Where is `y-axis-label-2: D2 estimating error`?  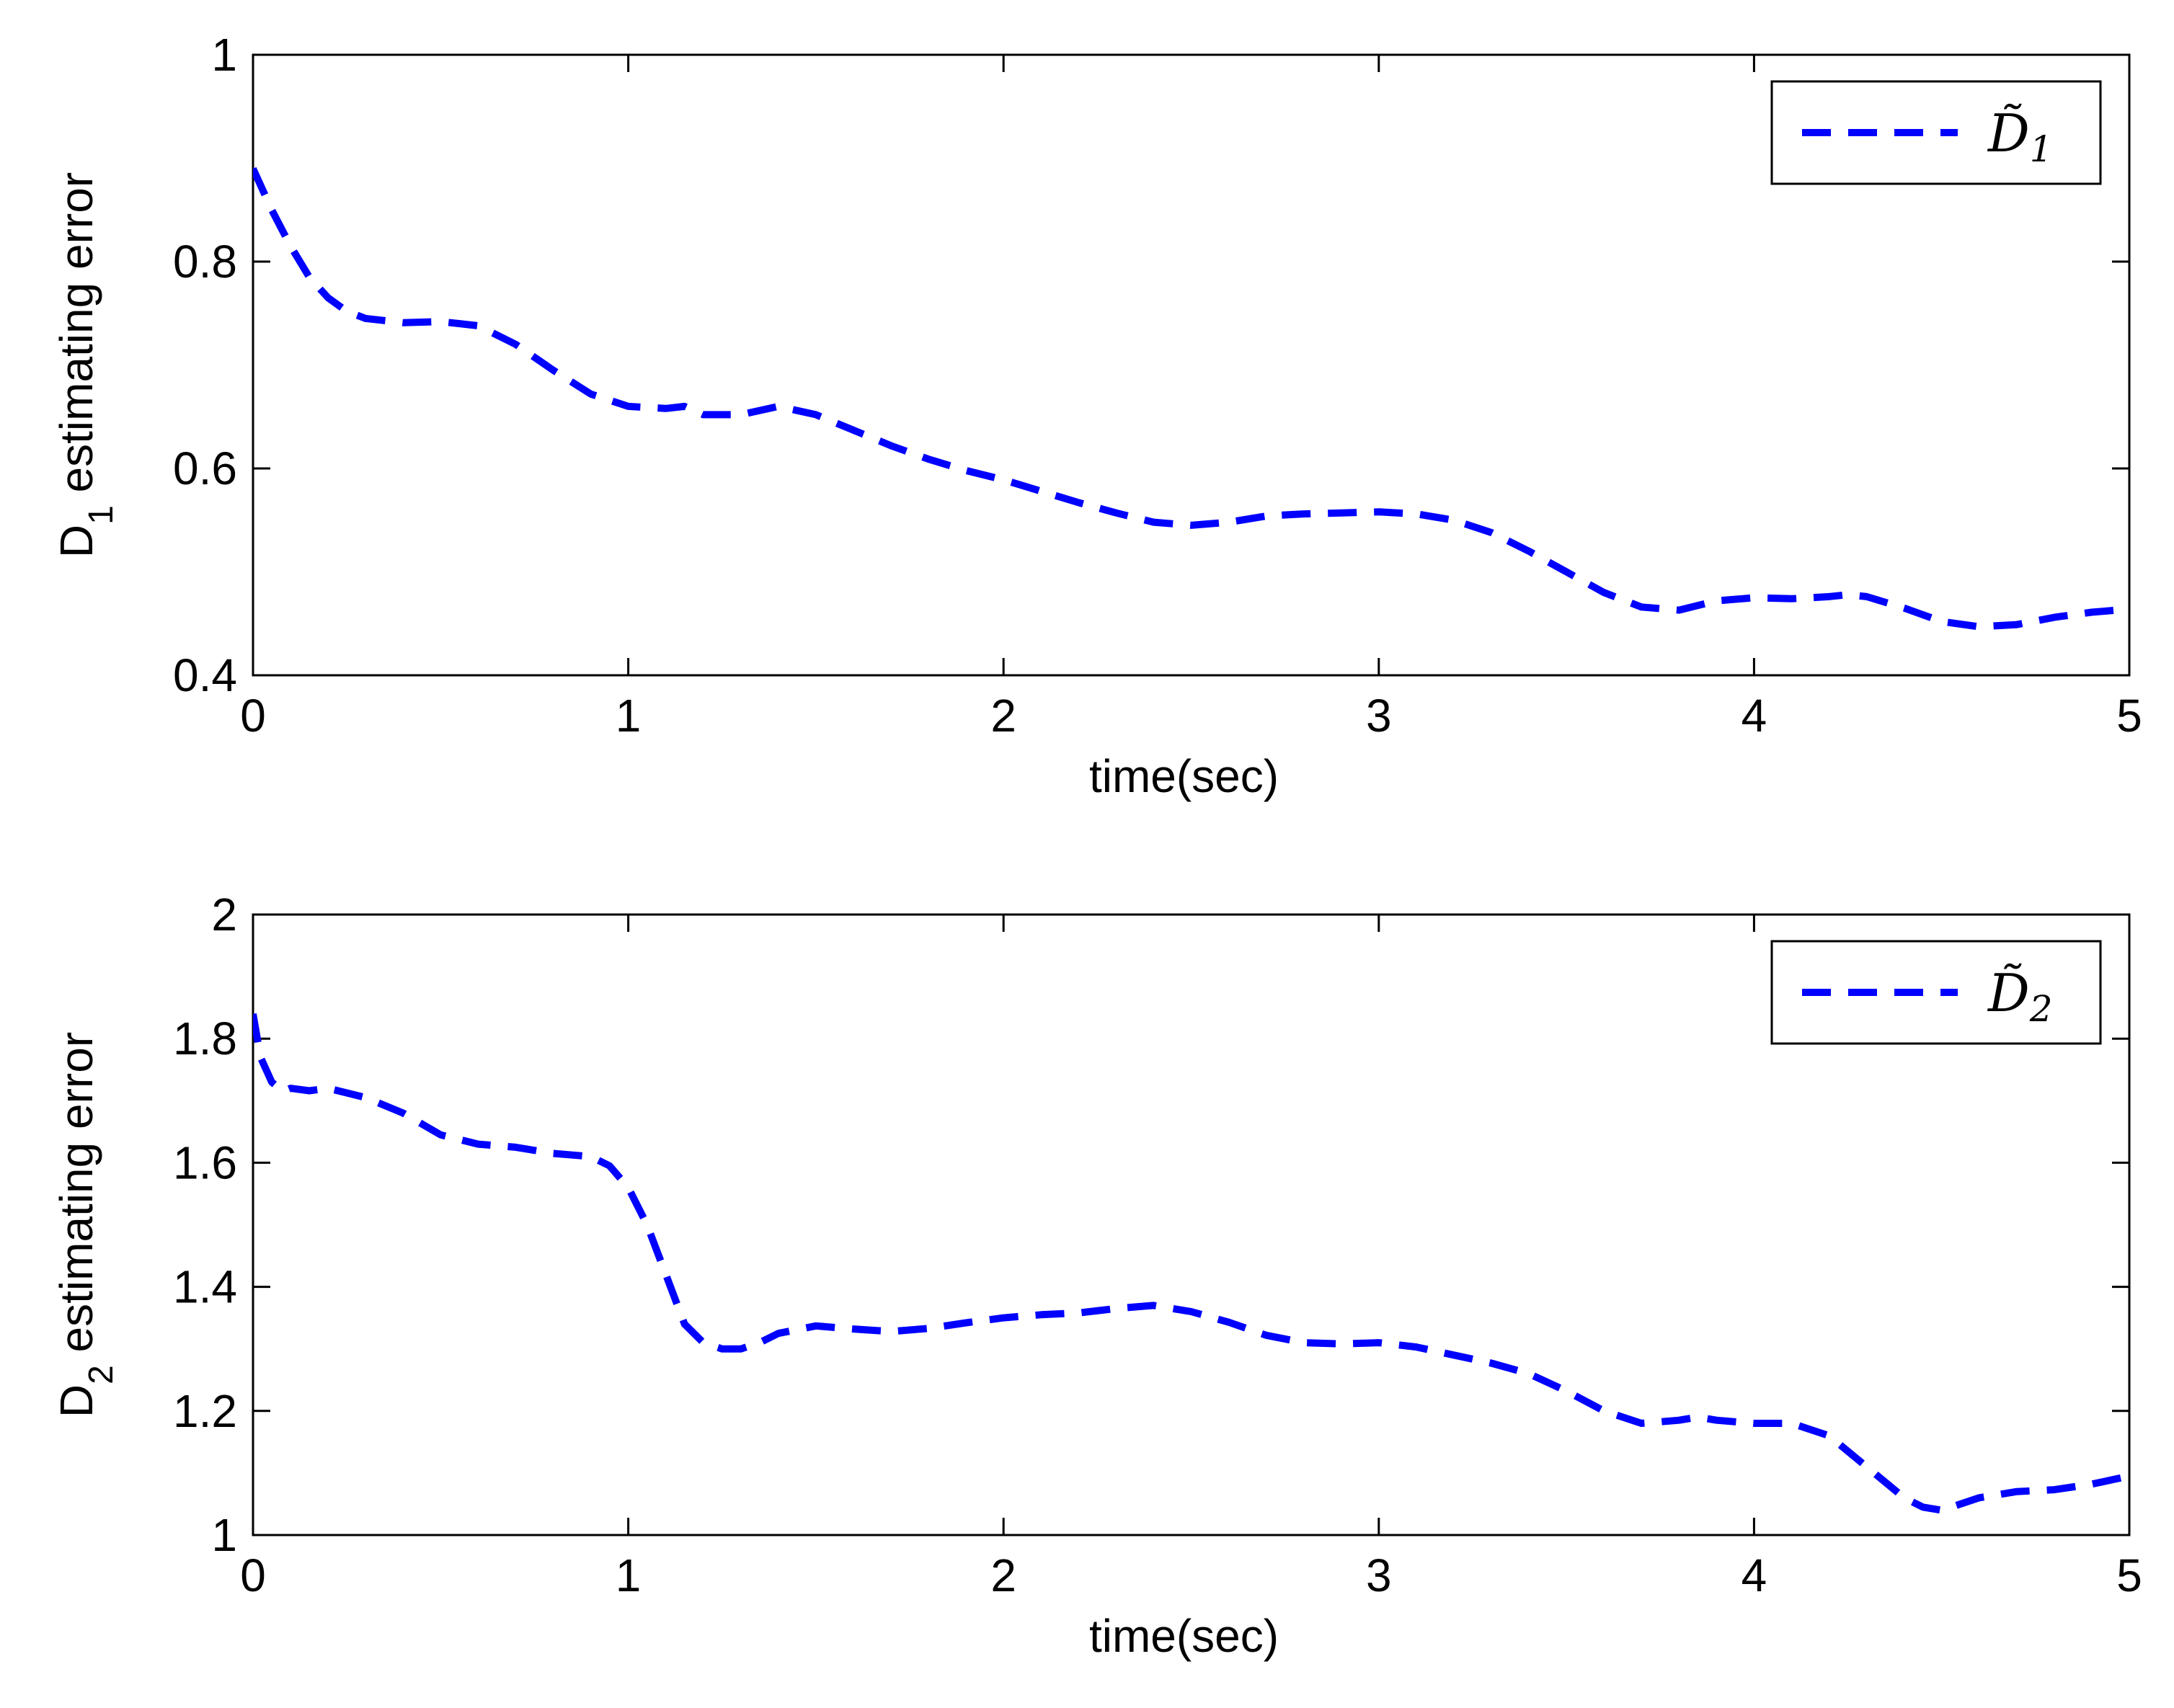 y-axis-label-2: D2 estimating error is located at coordinates (85, 1225).